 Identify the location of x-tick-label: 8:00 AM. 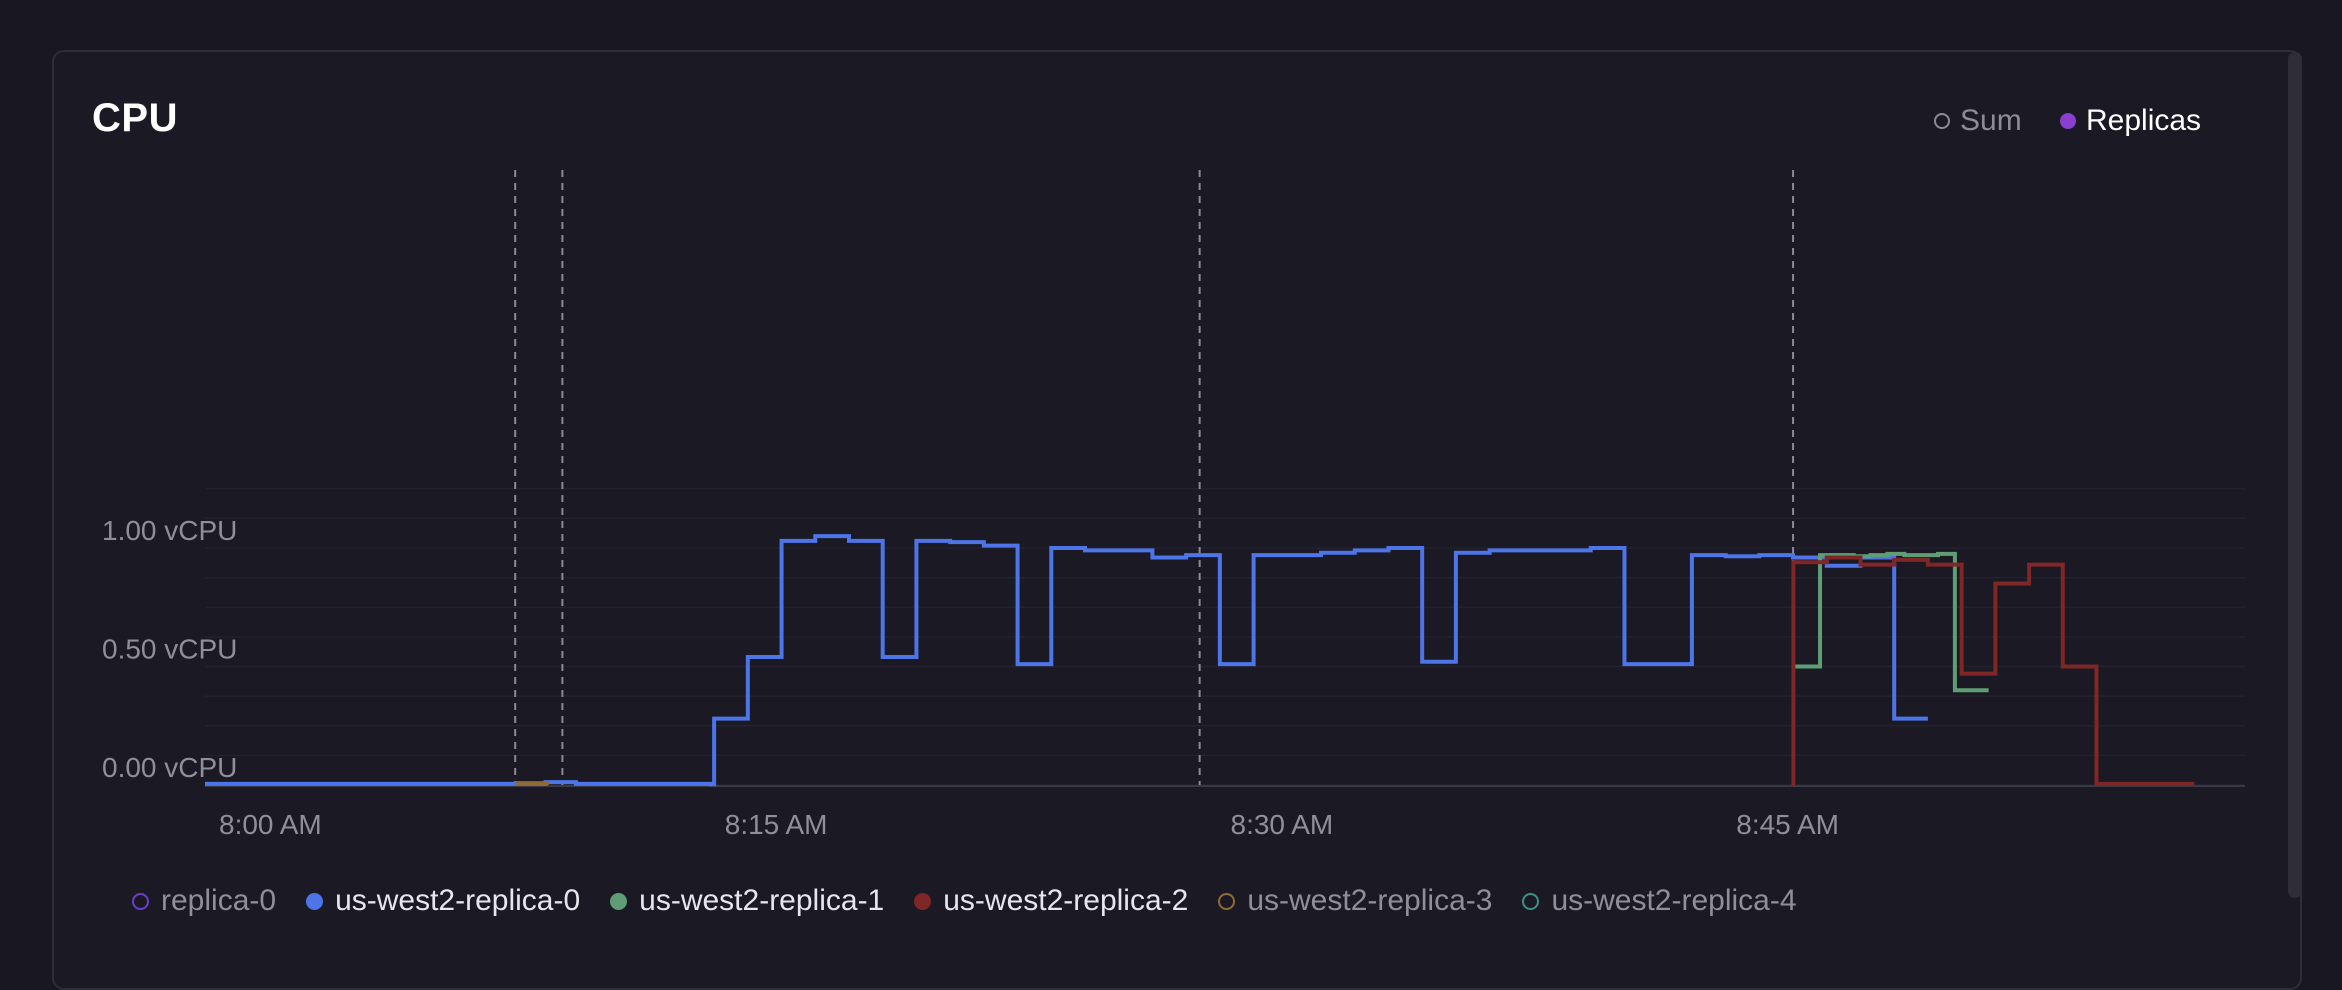
(270, 824).